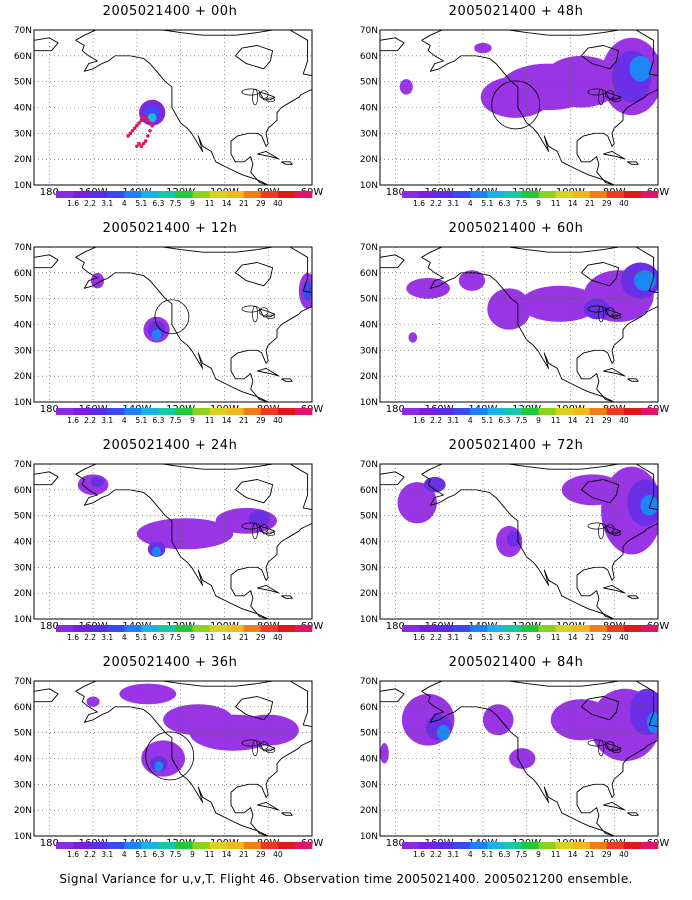 The image size is (692, 900). What do you see at coordinates (23, 274) in the screenshot?
I see `lat-tick-label: 60N` at bounding box center [23, 274].